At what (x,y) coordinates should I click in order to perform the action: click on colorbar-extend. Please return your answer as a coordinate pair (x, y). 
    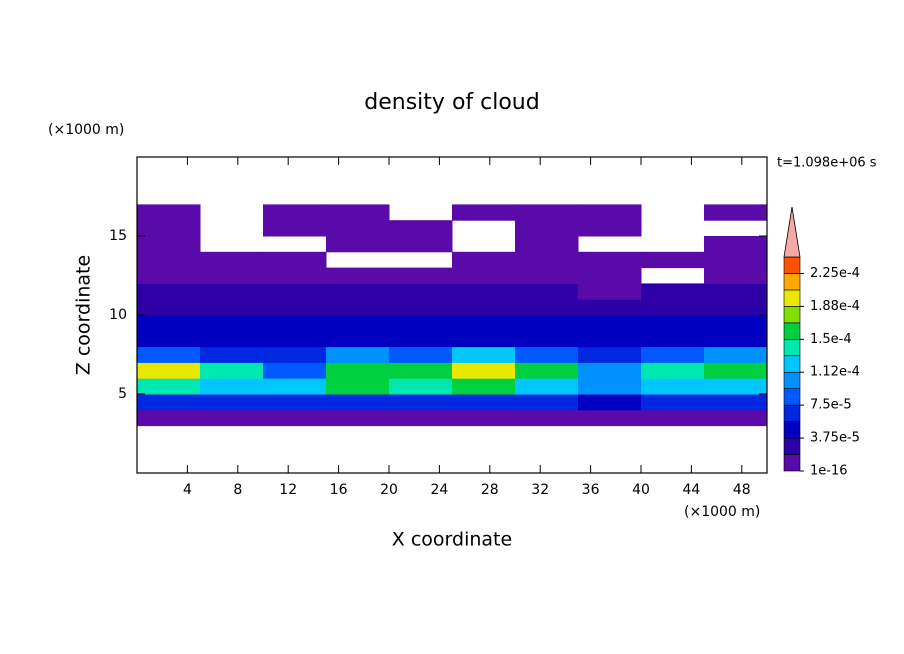
    Looking at the image, I should click on (792, 232).